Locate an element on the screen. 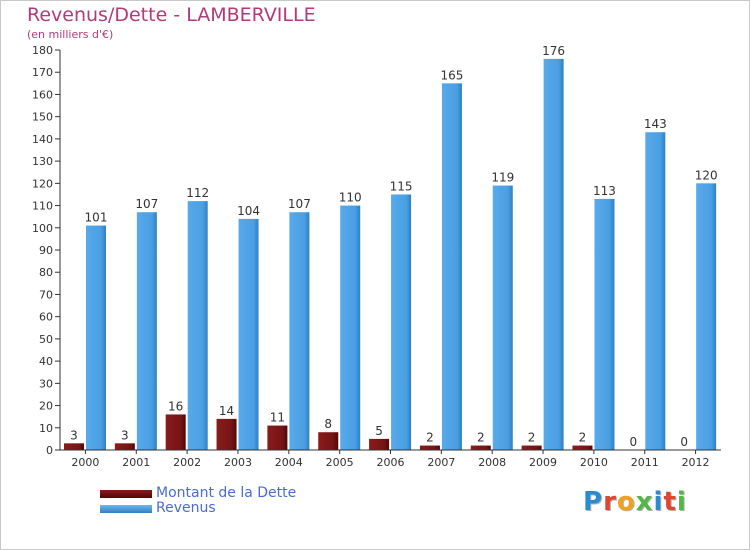 Image resolution: width=750 pixels, height=550 pixels. legend-label-revenus: Revenus is located at coordinates (186, 508).